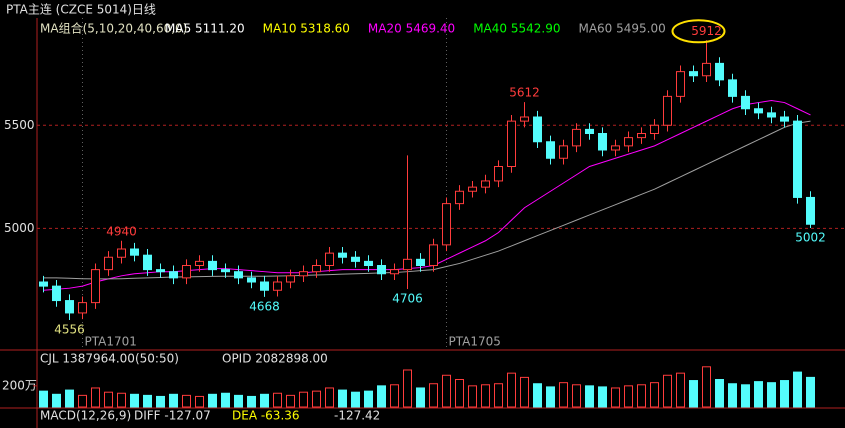  Describe the element at coordinates (306, 29) in the screenshot. I see `ma-legend: MA10 5318.60` at that location.